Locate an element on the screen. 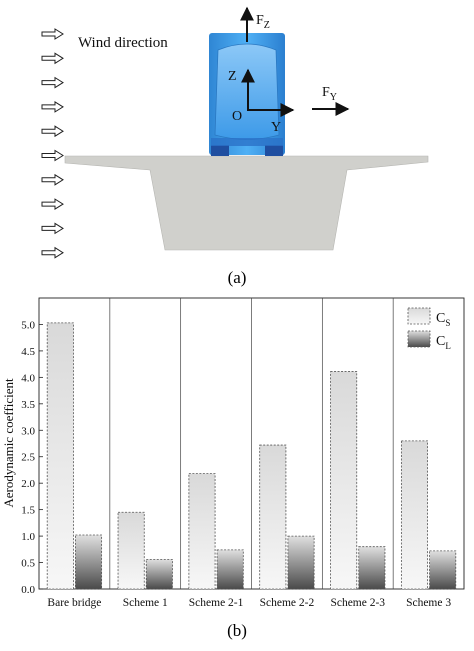 The image size is (474, 651). x-tick-label: Bare bridge is located at coordinates (74, 603).